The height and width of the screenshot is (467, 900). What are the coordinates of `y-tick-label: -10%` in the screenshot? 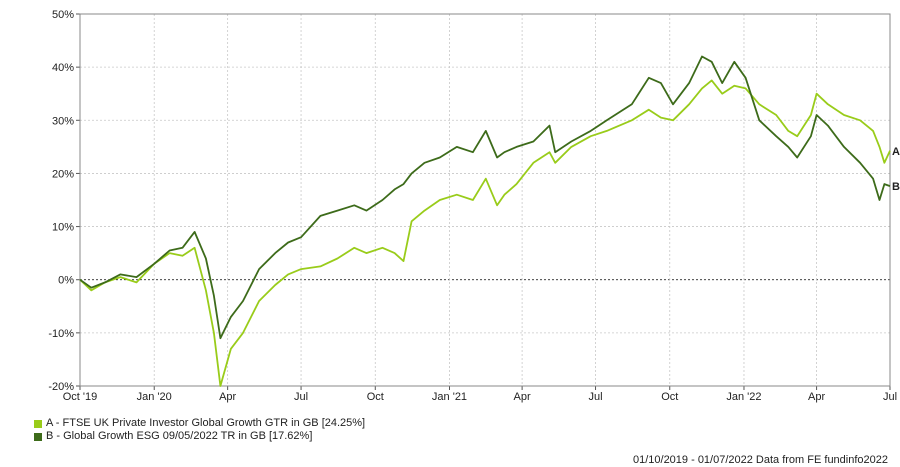 It's located at (61, 334).